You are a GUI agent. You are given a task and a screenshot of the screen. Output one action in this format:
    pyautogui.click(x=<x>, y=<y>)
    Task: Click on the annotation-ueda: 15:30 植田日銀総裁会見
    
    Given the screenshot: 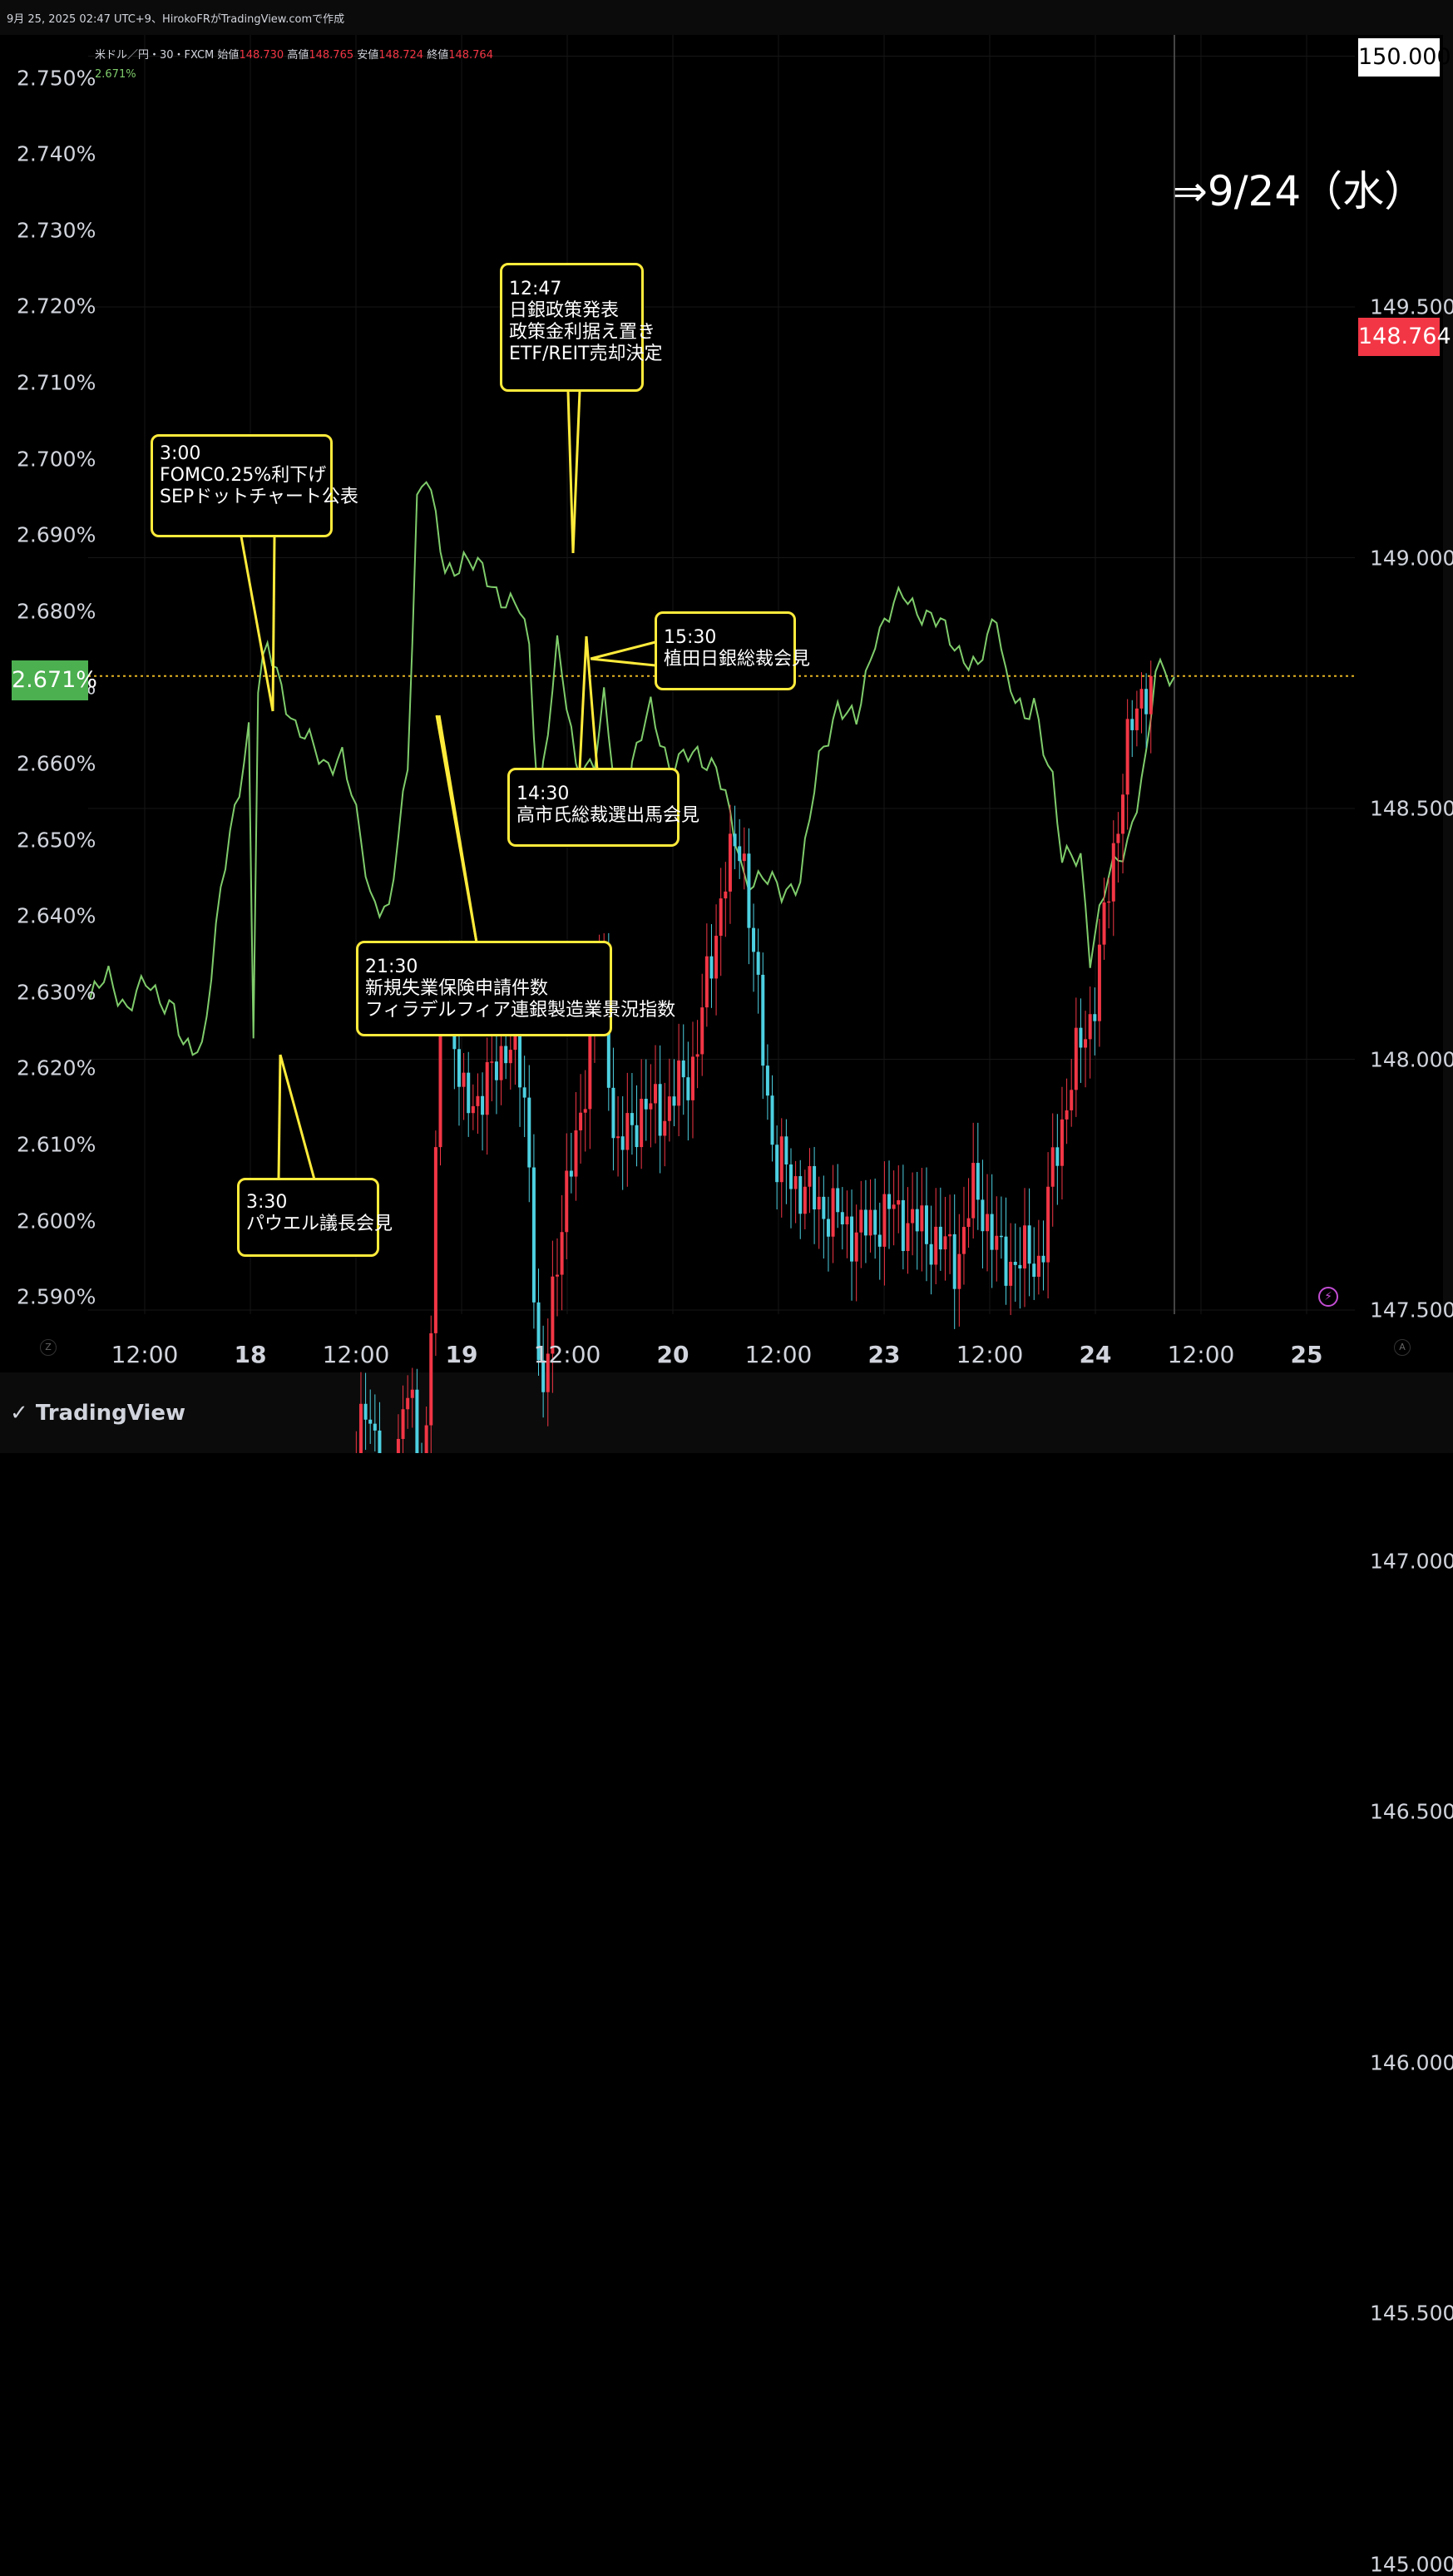 What is the action you would take?
    pyautogui.click(x=733, y=650)
    